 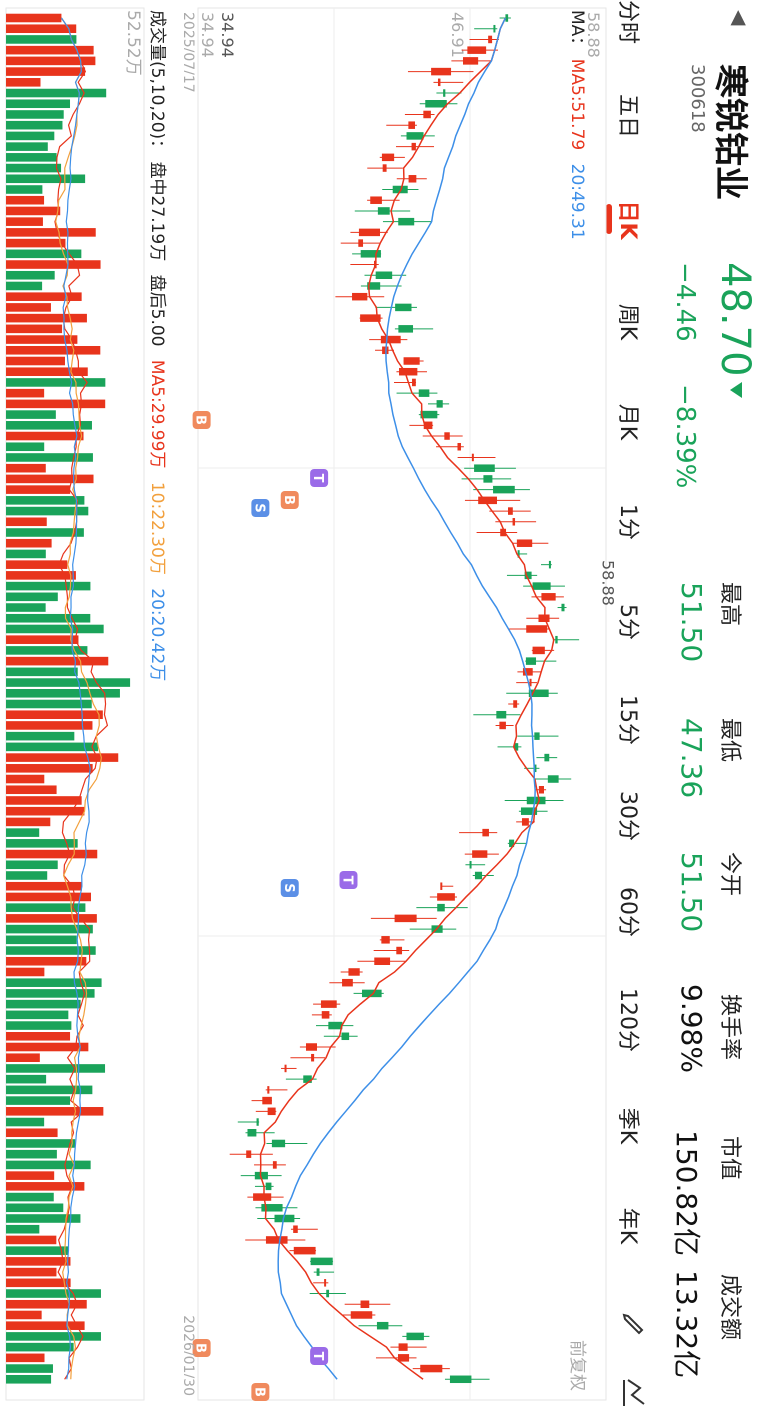 I want to click on back-icon: ◀, so click(x=740, y=18).